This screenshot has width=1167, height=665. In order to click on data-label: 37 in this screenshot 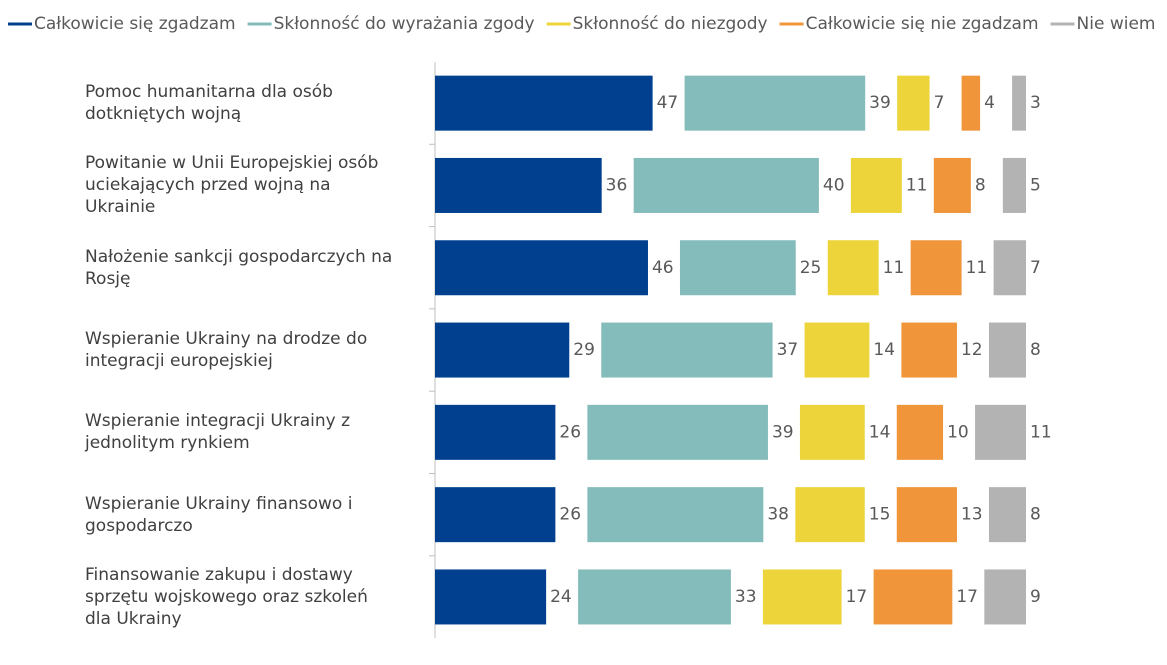, I will do `click(788, 350)`.